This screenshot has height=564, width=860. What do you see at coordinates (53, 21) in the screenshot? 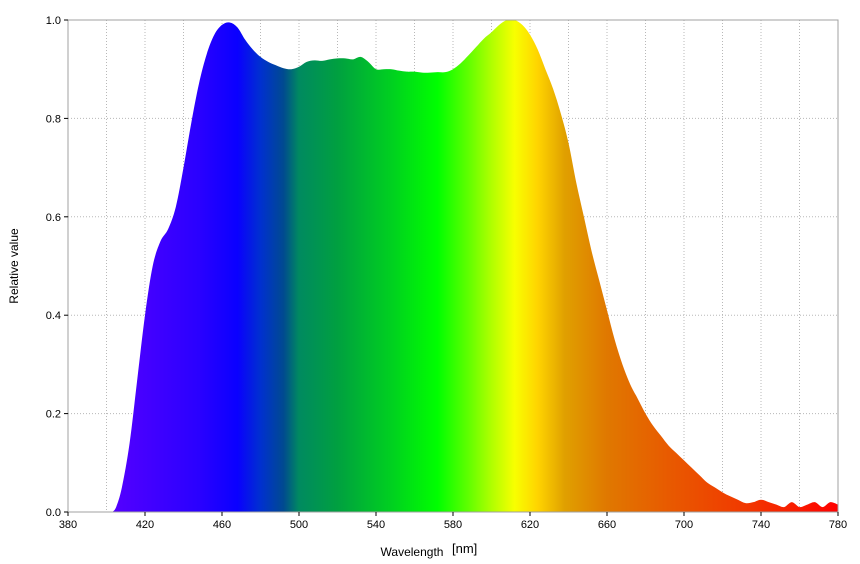
I see `y-tick-label: 1.0` at bounding box center [53, 21].